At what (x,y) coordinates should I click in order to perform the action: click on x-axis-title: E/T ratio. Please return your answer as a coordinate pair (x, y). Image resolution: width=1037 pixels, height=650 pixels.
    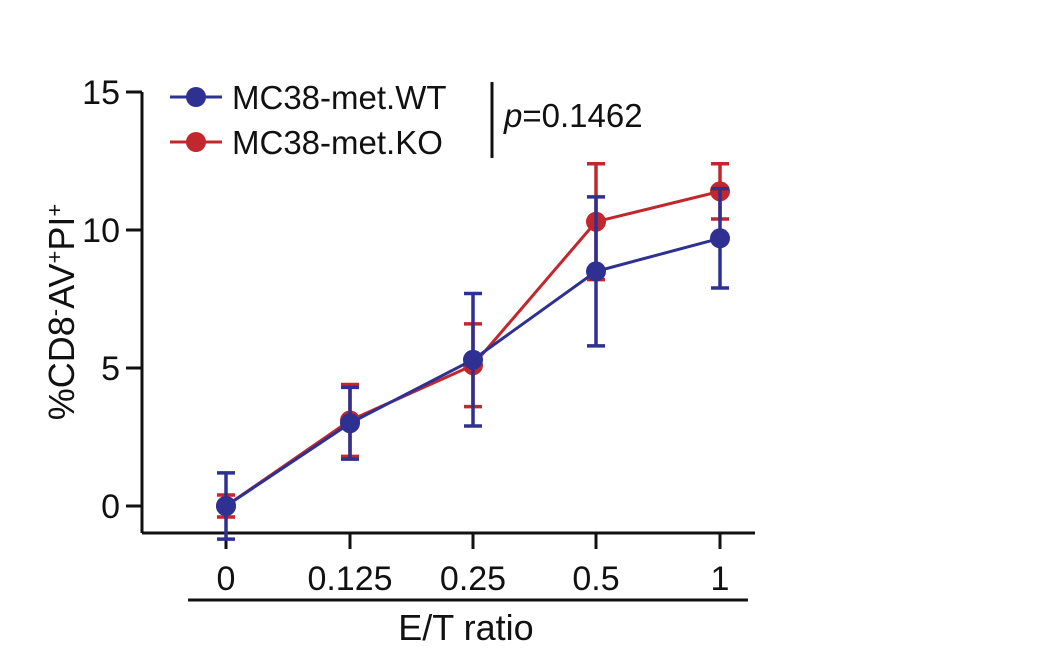
    Looking at the image, I should click on (465, 627).